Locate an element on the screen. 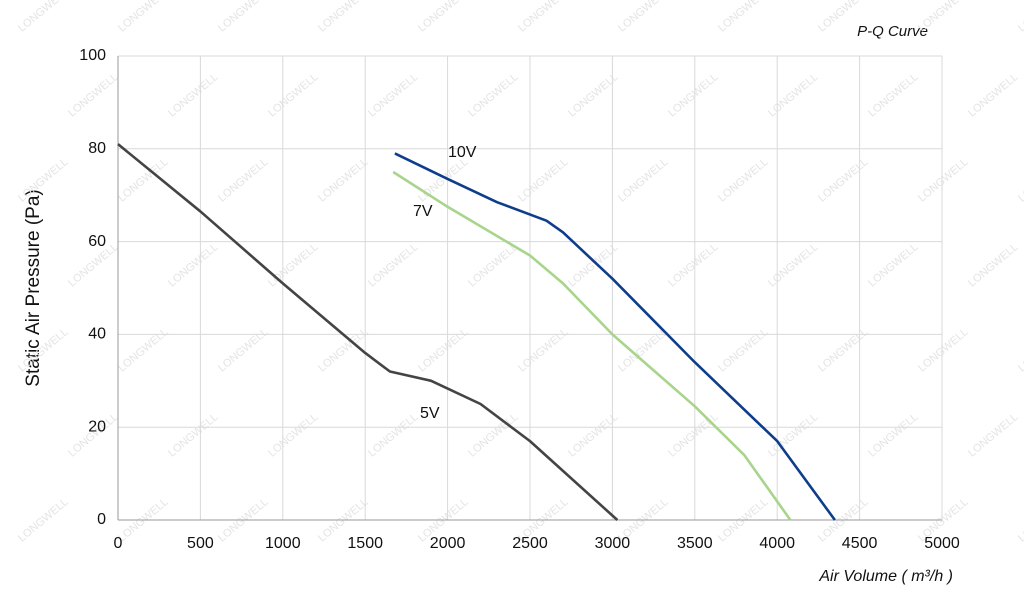 This screenshot has height=611, width=1024. y-axis-label: Static Air Pressure (Pa) is located at coordinates (33, 287).